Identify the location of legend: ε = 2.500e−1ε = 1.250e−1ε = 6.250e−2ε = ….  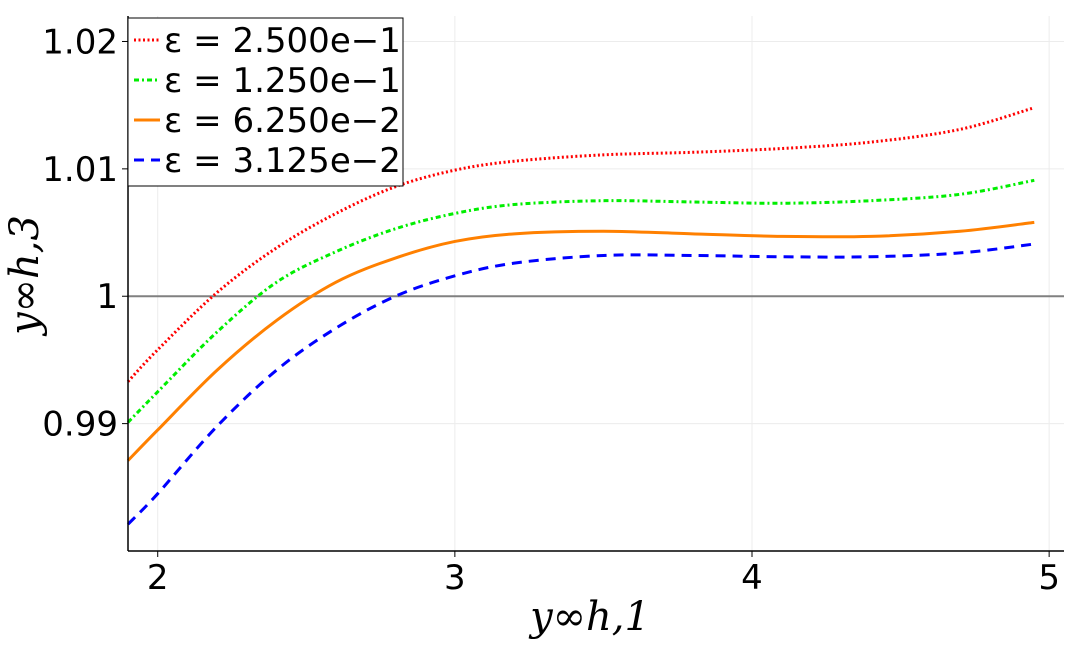
(265, 102).